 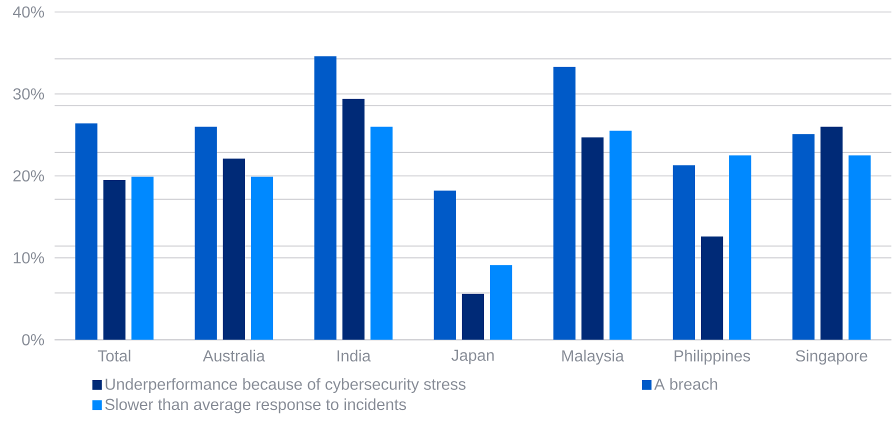 I want to click on y-tick-label: 20%, so click(x=28, y=176).